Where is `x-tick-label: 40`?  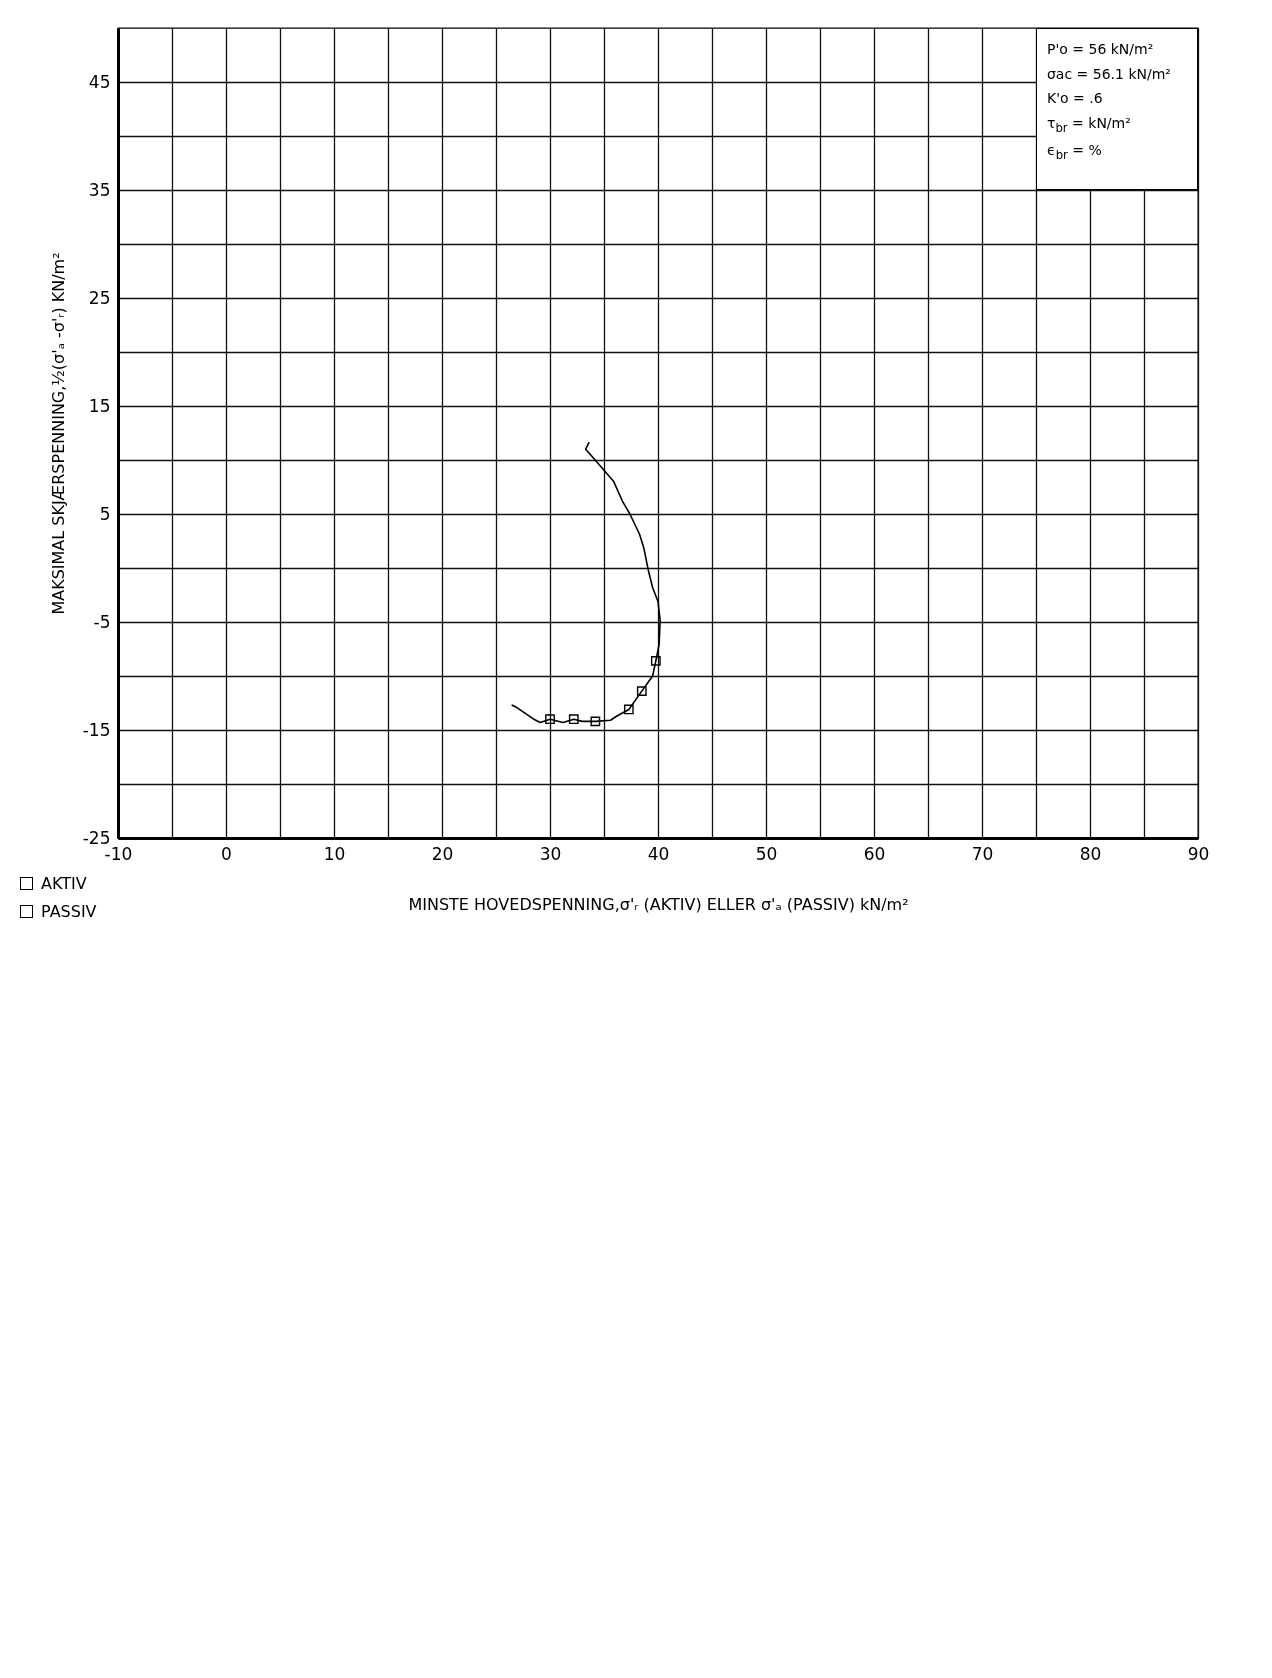
x-tick-label: 40 is located at coordinates (658, 853).